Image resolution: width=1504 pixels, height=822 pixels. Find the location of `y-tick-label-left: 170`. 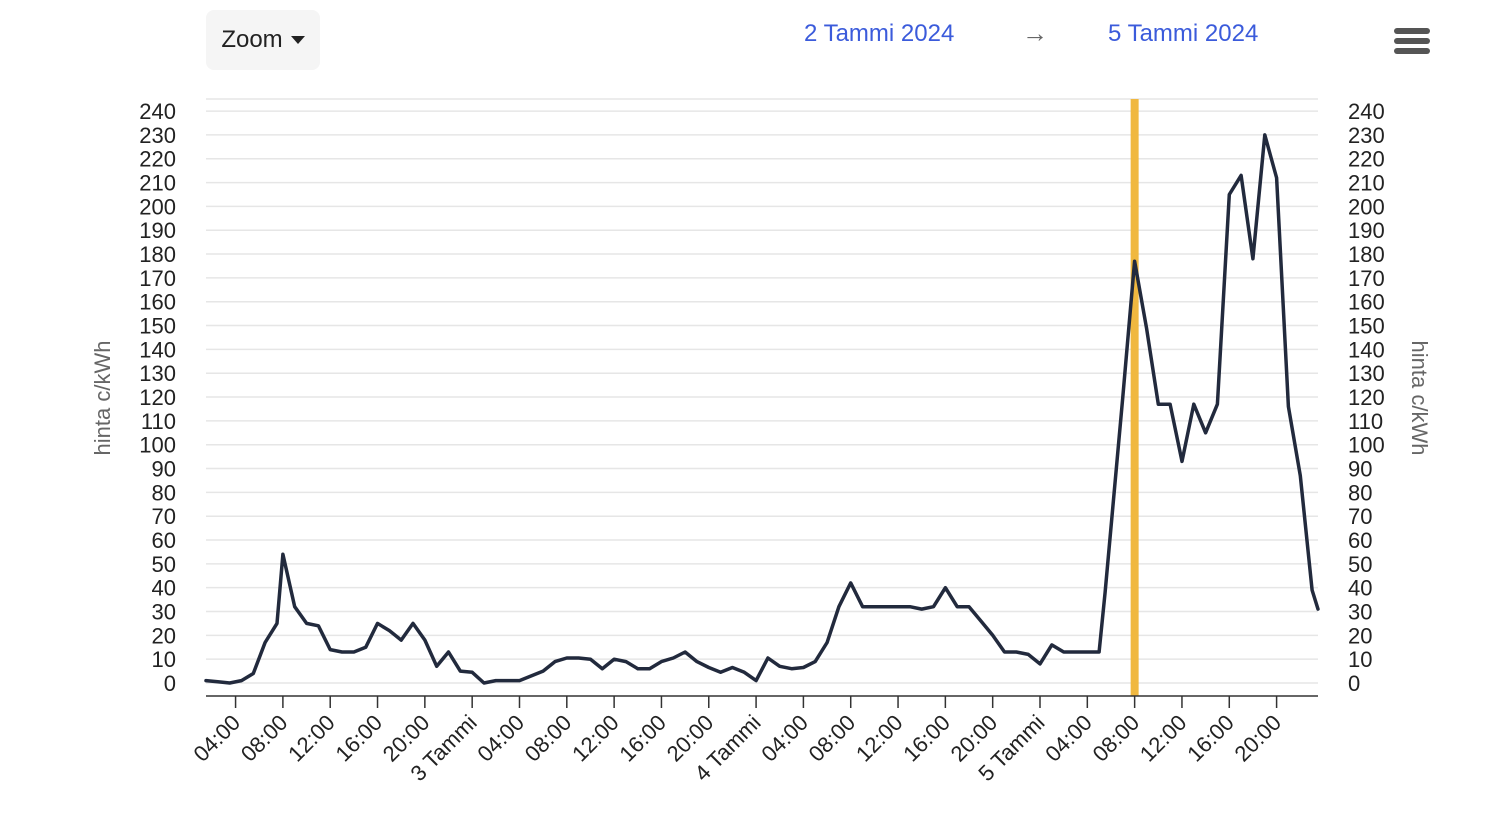

y-tick-label-left: 170 is located at coordinates (157, 278).